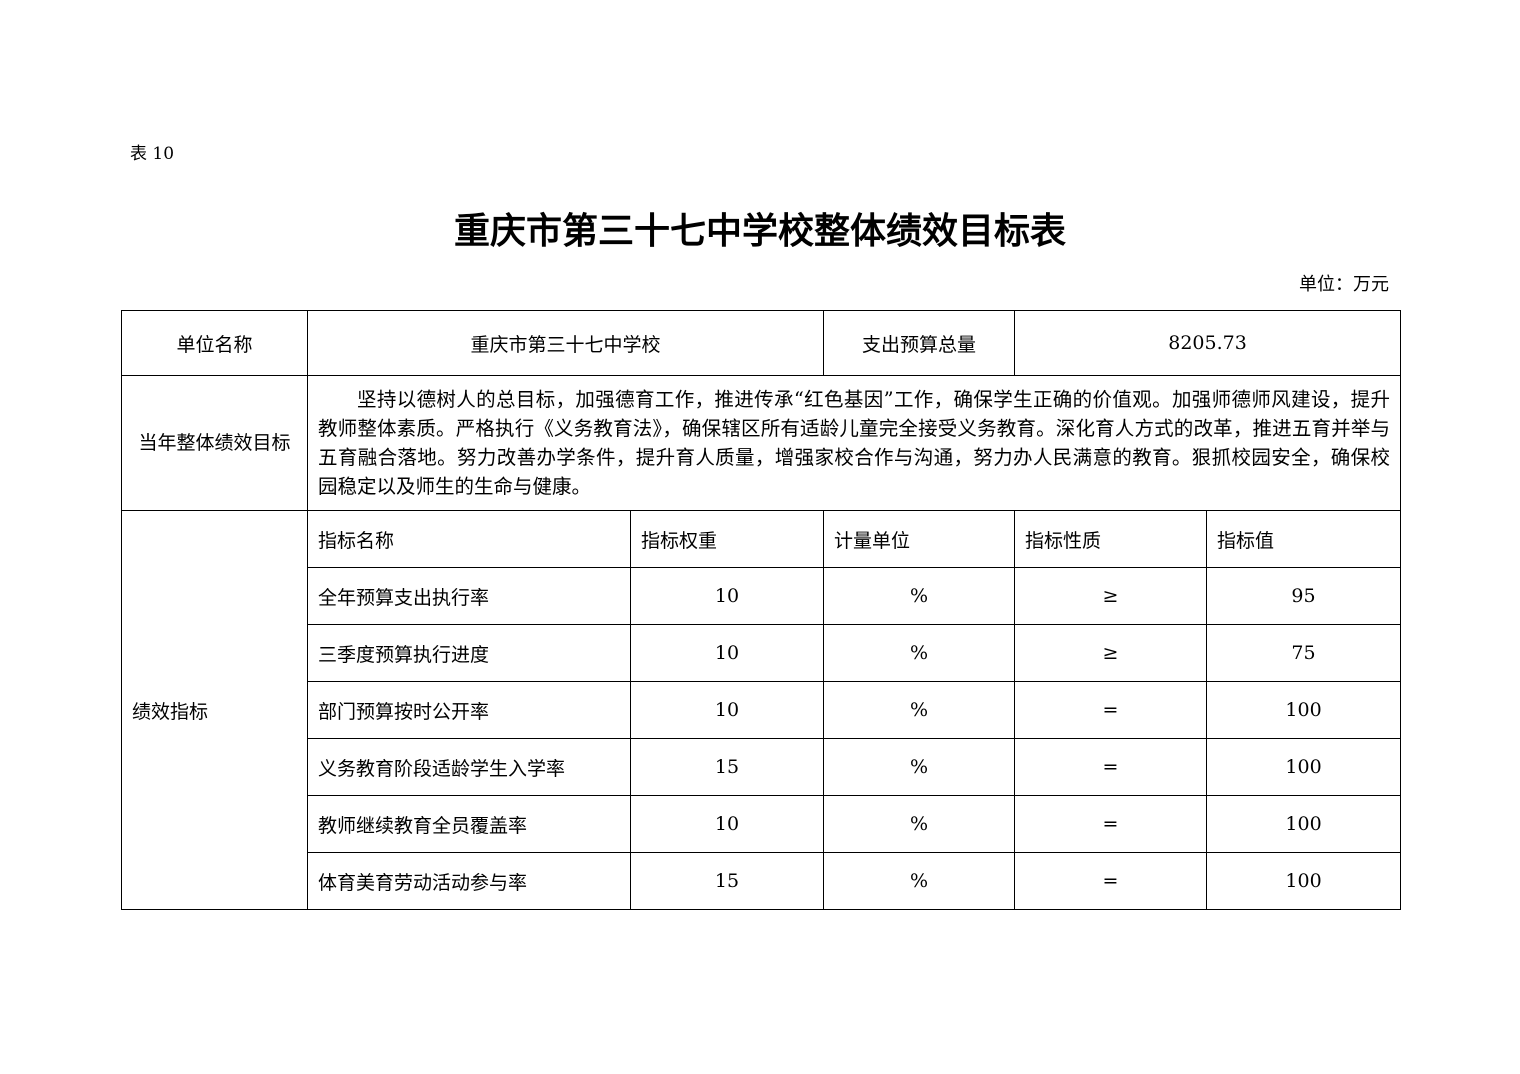 This screenshot has width=1520, height=1074. I want to click on table-row: 教师继续教育全员覆盖率 10% = 100, so click(762, 824).